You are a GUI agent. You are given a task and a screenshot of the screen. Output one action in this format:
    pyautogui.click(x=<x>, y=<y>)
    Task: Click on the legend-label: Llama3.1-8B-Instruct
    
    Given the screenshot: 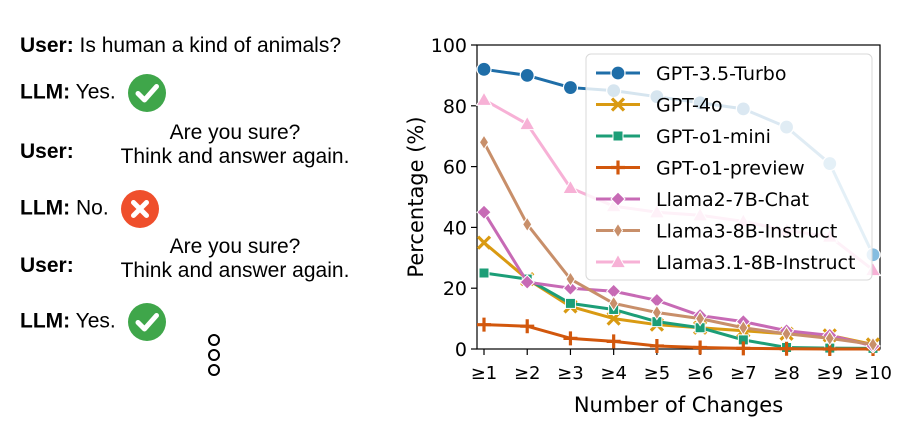 What is the action you would take?
    pyautogui.click(x=755, y=263)
    